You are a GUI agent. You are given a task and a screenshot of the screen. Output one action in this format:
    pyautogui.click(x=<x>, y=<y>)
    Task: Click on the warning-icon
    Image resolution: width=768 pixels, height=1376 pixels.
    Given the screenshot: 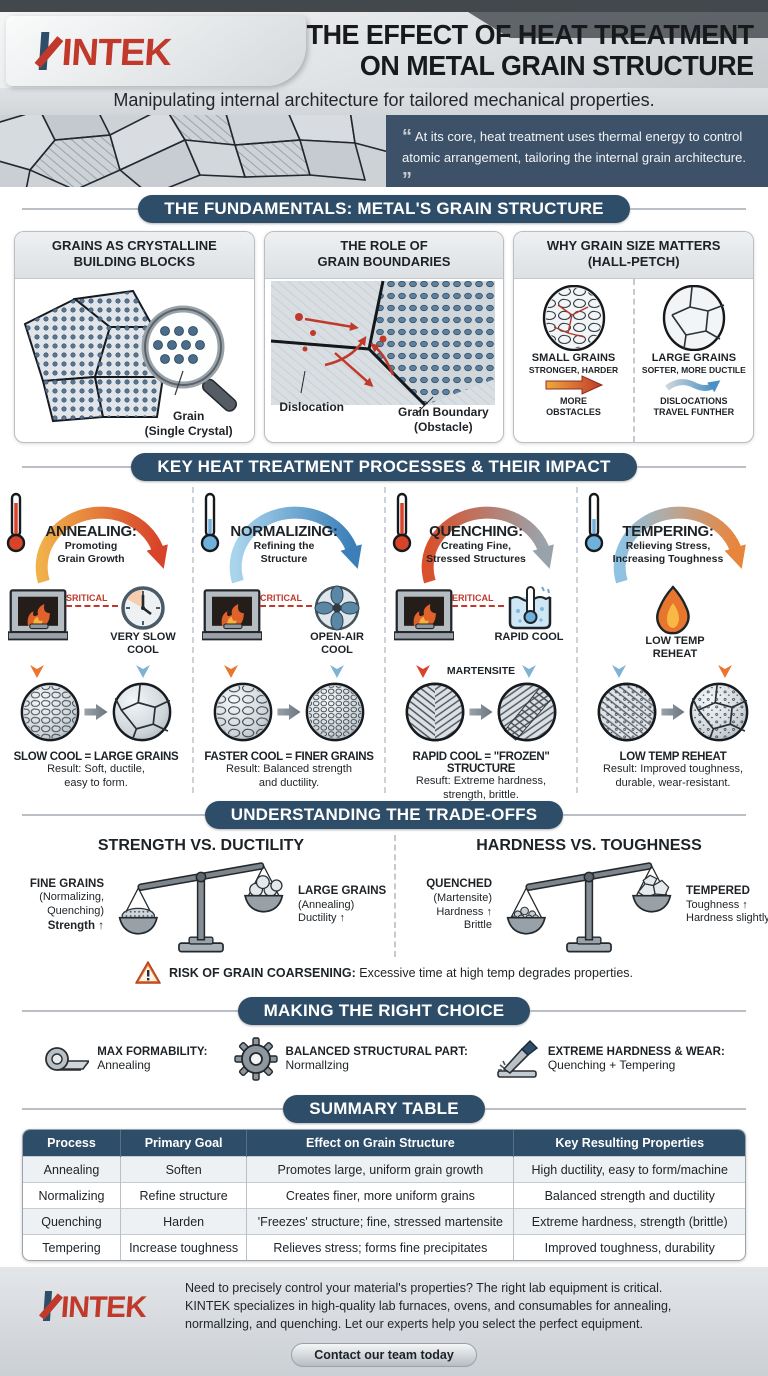 What is the action you would take?
    pyautogui.click(x=148, y=972)
    